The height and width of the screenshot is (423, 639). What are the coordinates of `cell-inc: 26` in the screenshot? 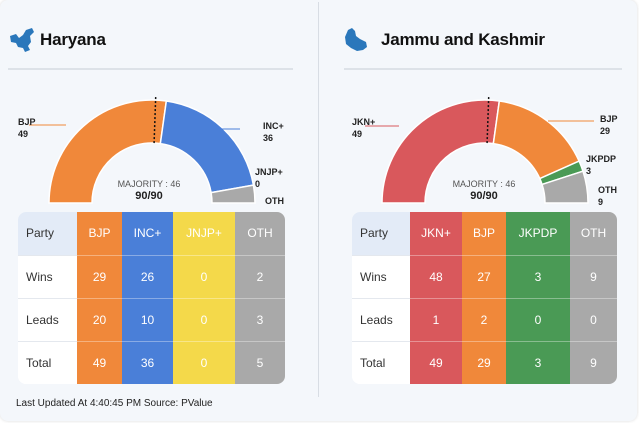 It's located at (147, 277).